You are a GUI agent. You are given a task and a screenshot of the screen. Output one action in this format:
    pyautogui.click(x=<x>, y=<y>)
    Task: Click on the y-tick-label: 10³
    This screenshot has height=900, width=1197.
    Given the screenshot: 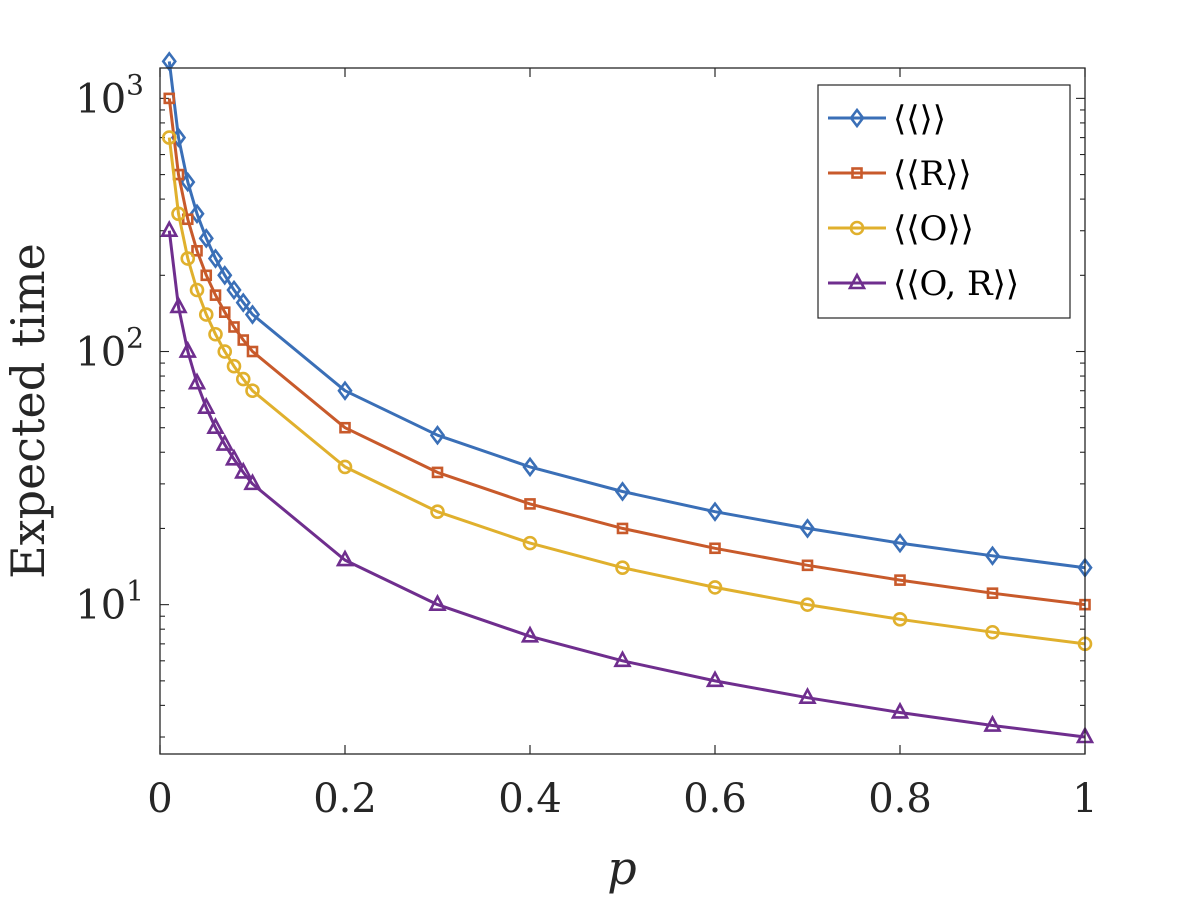 What is the action you would take?
    pyautogui.click(x=109, y=95)
    